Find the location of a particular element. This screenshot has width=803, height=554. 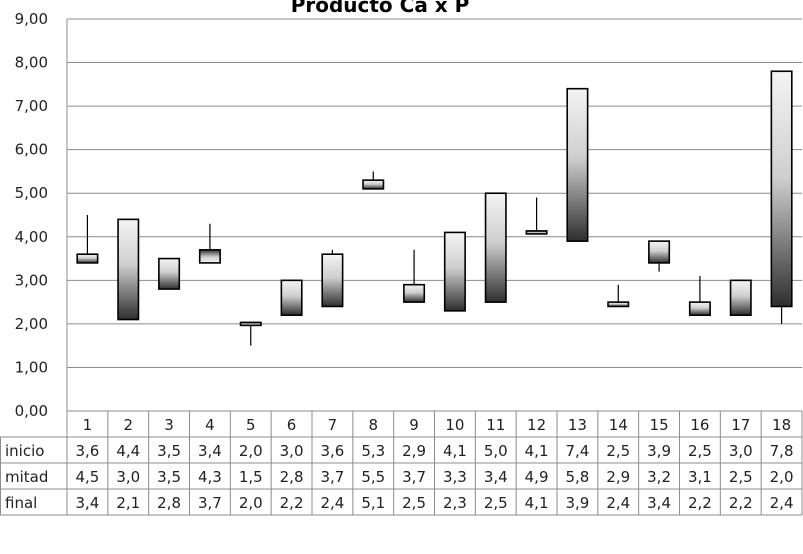

x-tick-label: 17 is located at coordinates (740, 425).